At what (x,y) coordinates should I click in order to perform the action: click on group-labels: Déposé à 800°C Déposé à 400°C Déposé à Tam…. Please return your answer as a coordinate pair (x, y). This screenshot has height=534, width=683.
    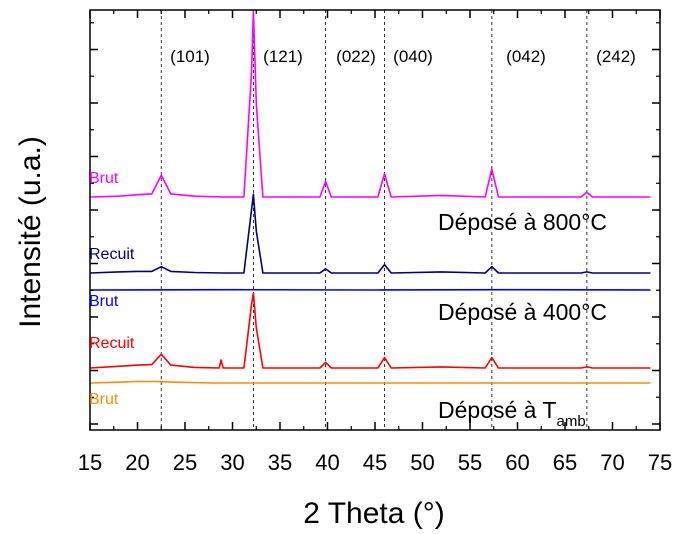
    Looking at the image, I should click on (522, 319).